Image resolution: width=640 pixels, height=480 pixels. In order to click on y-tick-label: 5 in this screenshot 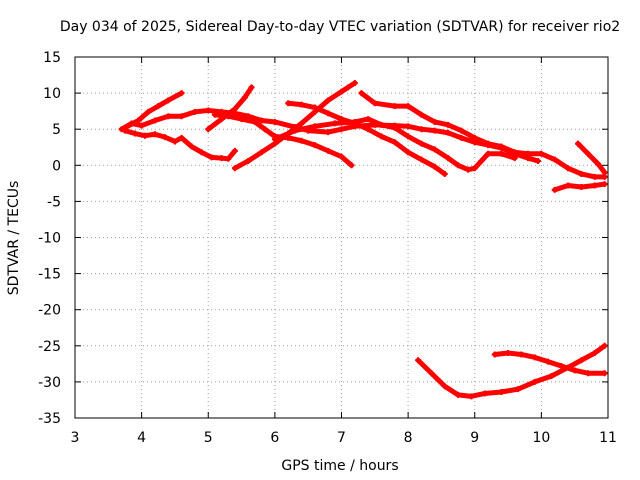, I will do `click(56, 130)`.